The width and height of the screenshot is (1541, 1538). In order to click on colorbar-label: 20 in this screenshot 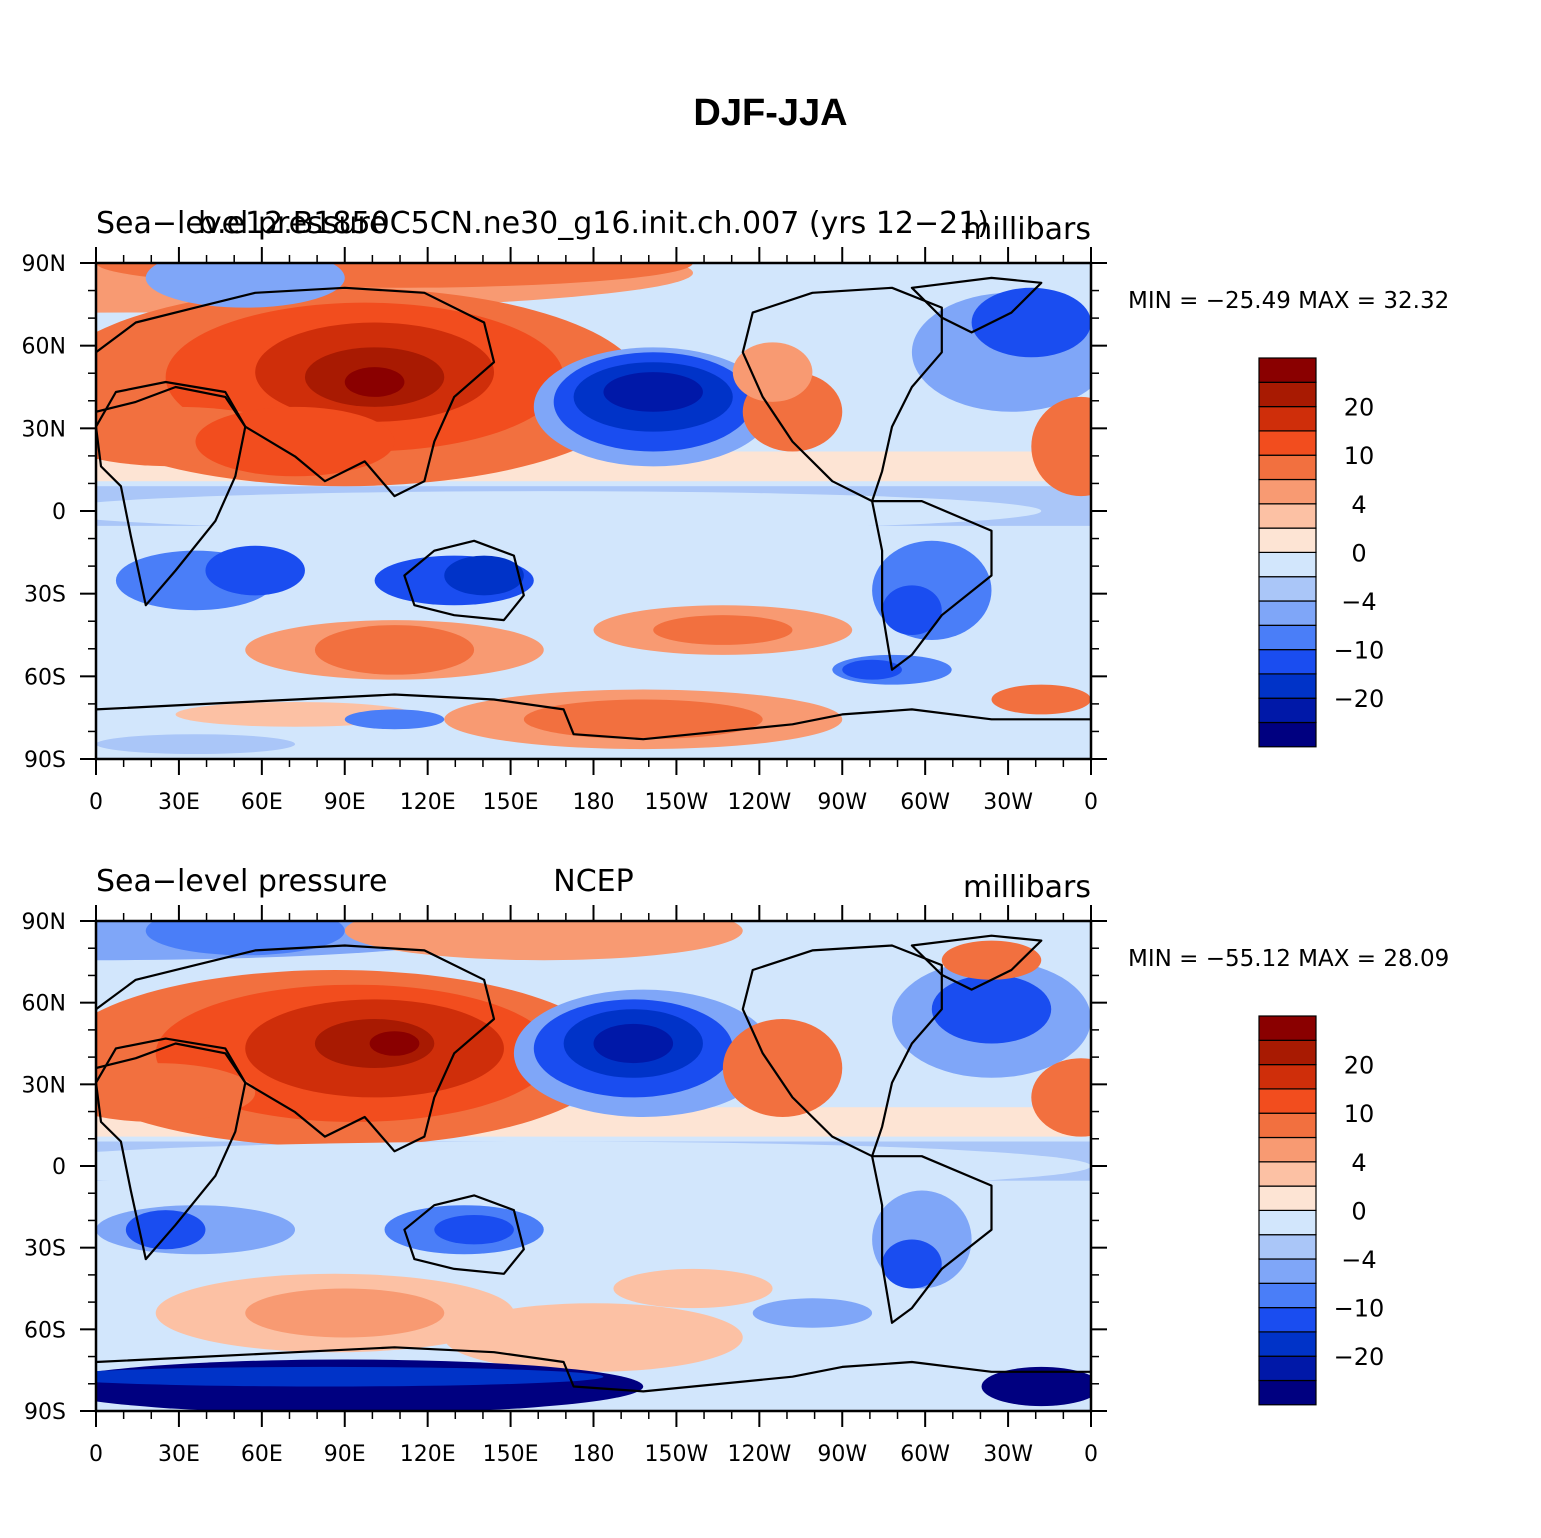, I will do `click(1359, 1066)`.